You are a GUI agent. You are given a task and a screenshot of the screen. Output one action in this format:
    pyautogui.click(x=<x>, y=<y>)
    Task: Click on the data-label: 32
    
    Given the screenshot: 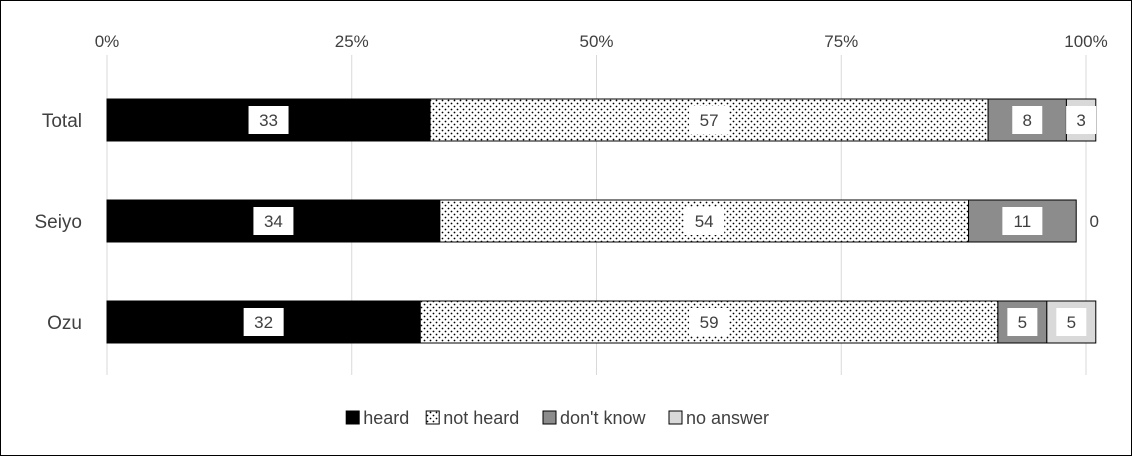 What is the action you would take?
    pyautogui.click(x=263, y=322)
    